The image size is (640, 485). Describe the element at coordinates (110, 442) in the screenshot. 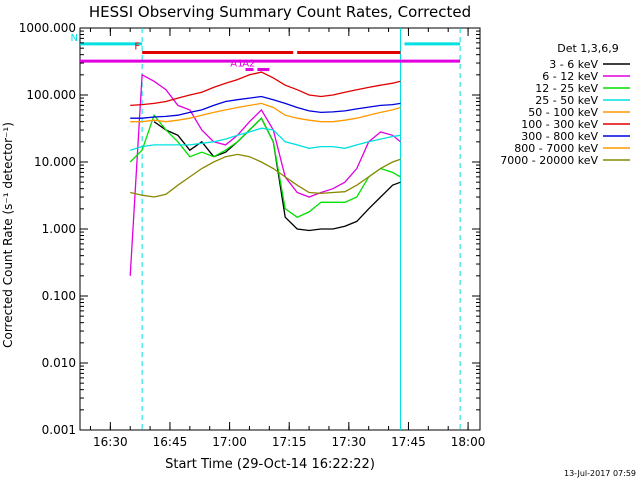

I see `x-tick-label: 16:30` at that location.